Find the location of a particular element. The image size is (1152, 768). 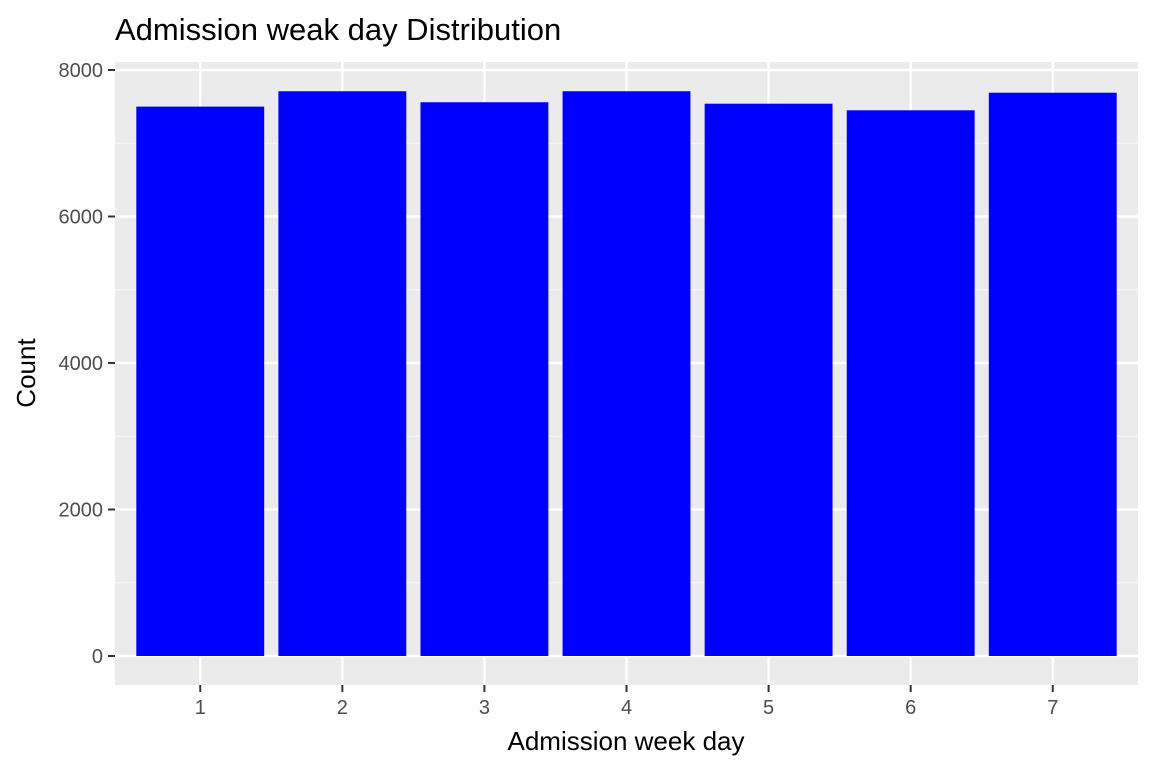

x-tick-label: 3 is located at coordinates (484, 708).